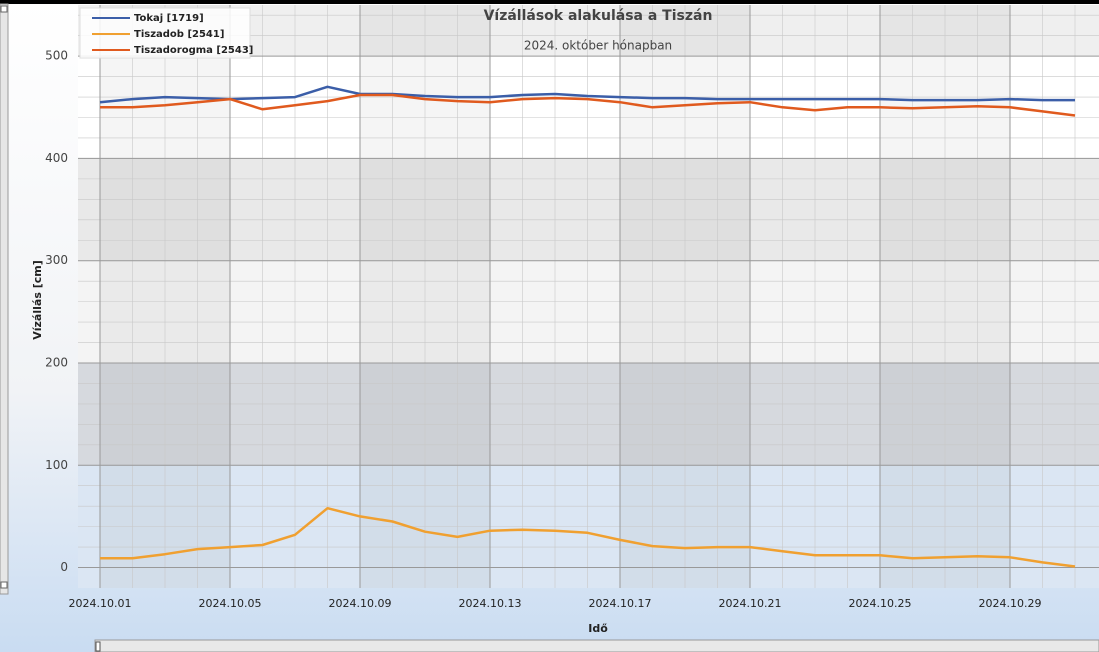 This screenshot has height=652, width=1099. I want to click on x-tick-label: 2024.10.29, so click(1010, 603).